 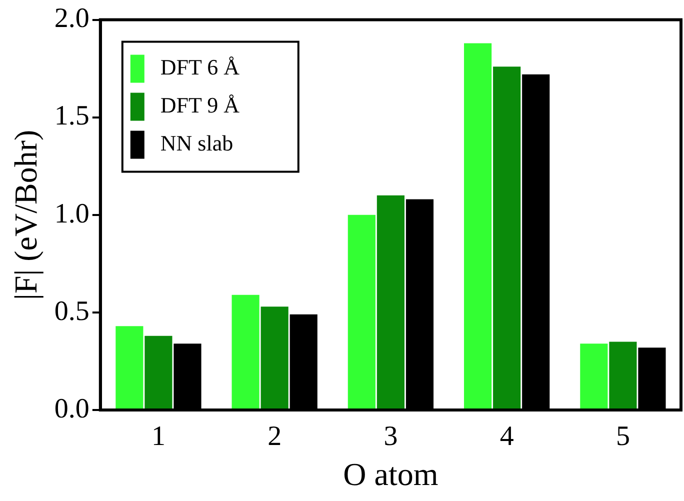 What do you see at coordinates (391, 436) in the screenshot?
I see `x-tick-label: 3` at bounding box center [391, 436].